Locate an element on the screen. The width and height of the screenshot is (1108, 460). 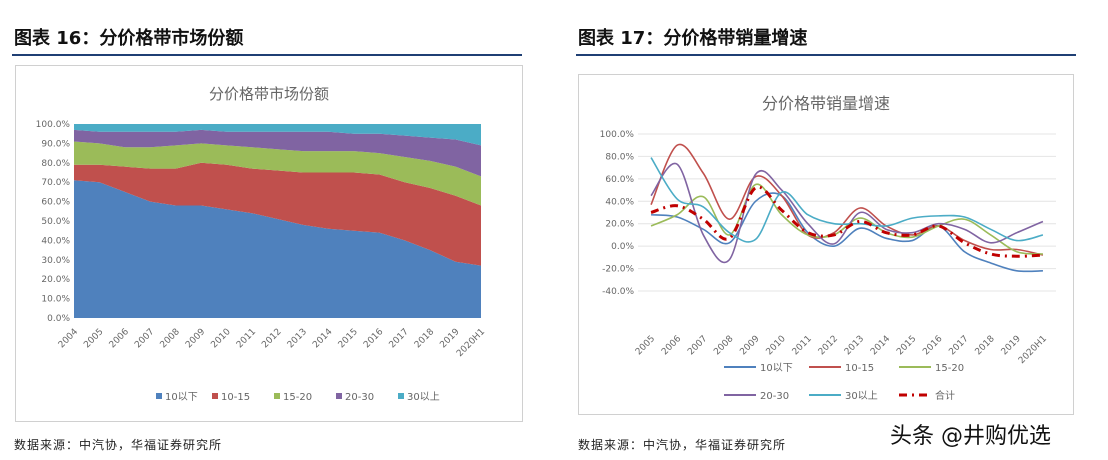
y-tick-label: 90.0% is located at coordinates (55, 144).